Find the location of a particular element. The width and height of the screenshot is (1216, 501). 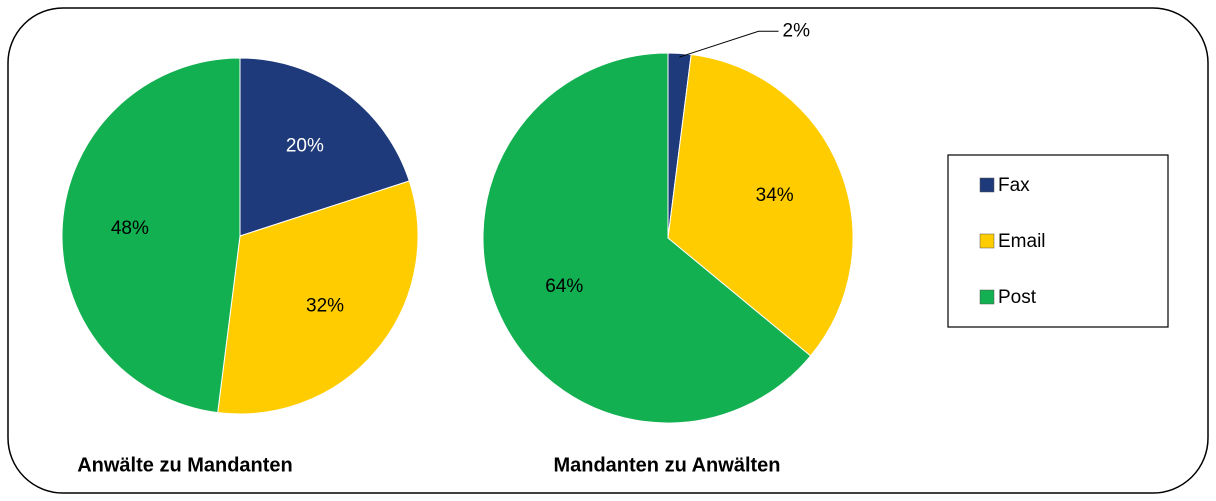

data-label: 48% is located at coordinates (130, 228).